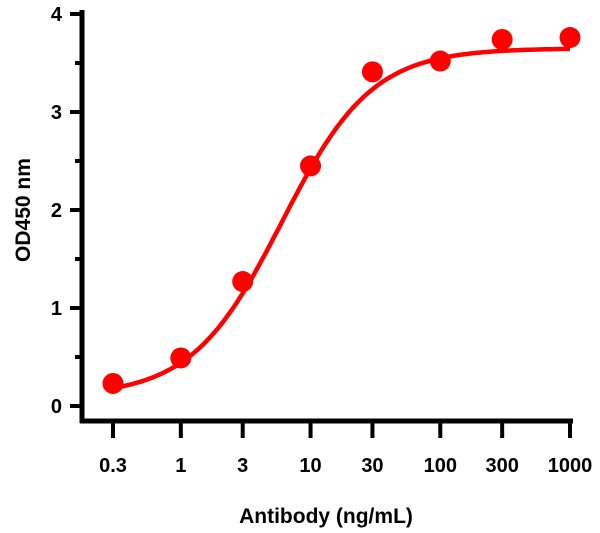 The image size is (600, 533). What do you see at coordinates (326, 516) in the screenshot?
I see `x-axis-label: Antibody (ng/mL)` at bounding box center [326, 516].